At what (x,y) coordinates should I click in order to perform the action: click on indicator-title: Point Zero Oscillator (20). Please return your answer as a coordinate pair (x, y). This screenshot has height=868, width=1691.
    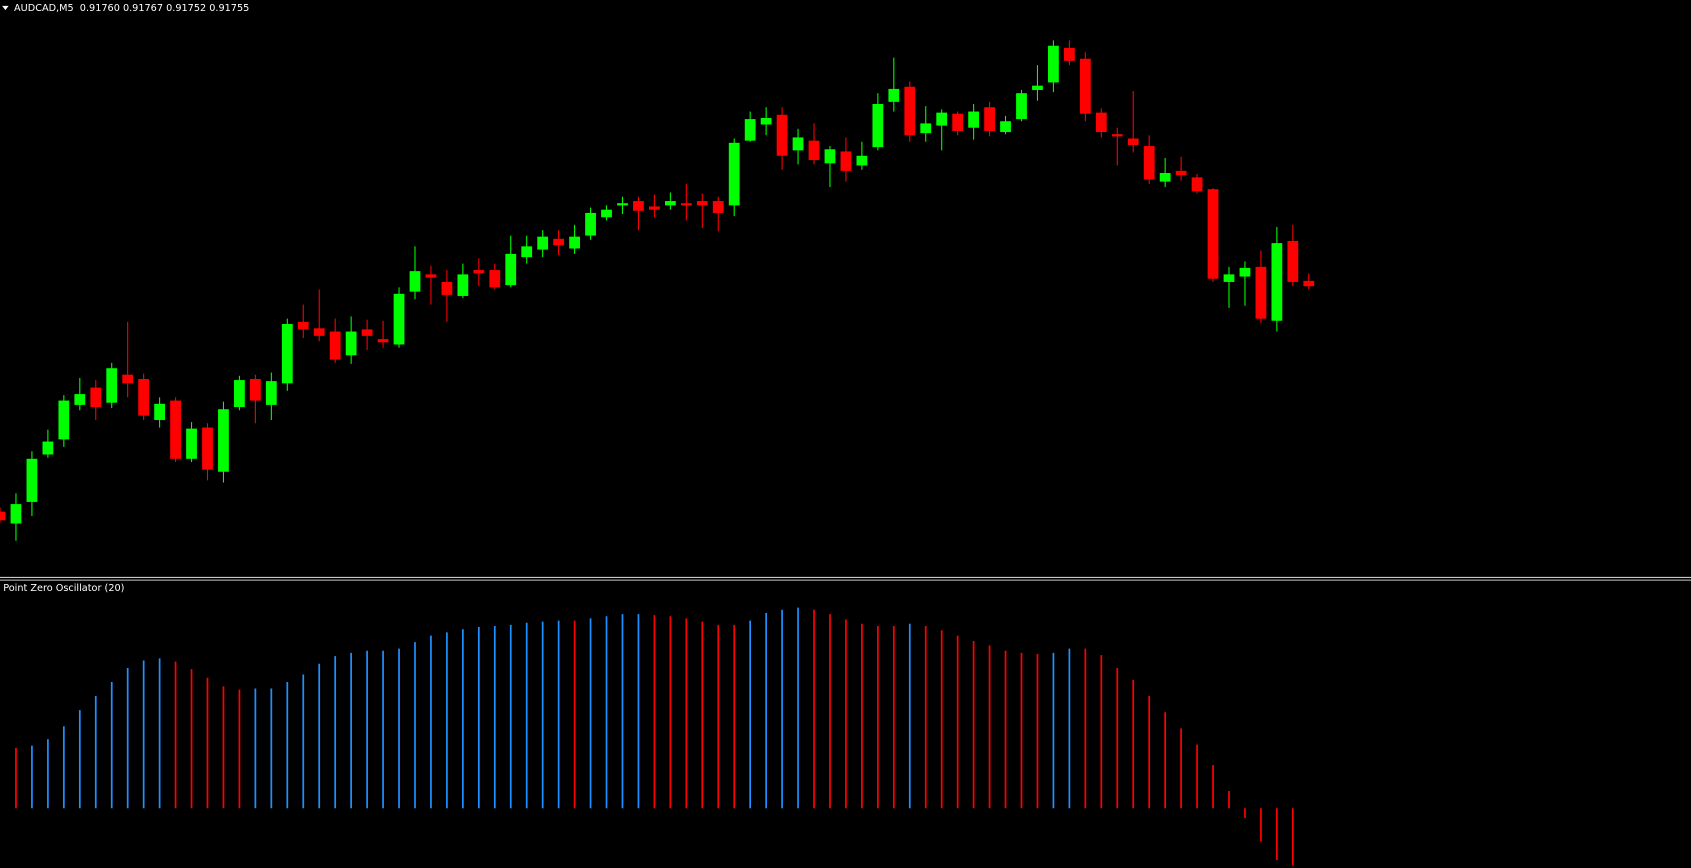
    Looking at the image, I should click on (63, 588).